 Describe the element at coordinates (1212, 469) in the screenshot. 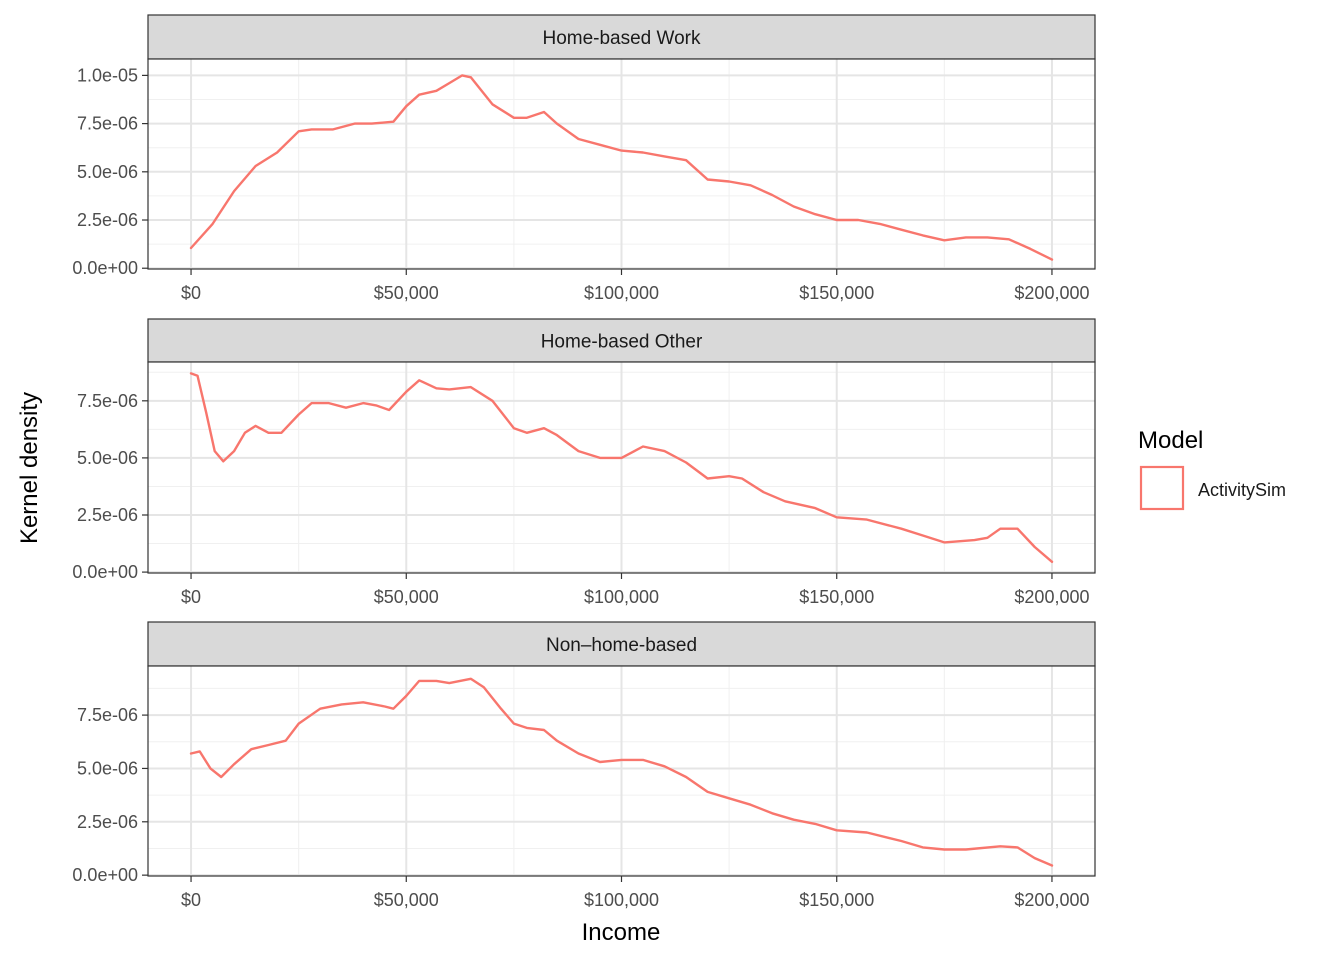

I see `legend: Model ActivitySim` at that location.